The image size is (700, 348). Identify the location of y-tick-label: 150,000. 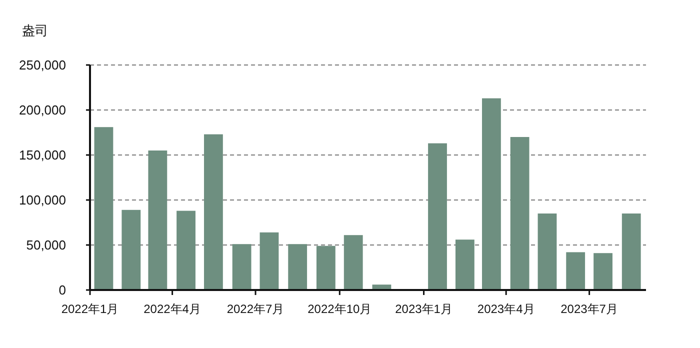
(42, 155).